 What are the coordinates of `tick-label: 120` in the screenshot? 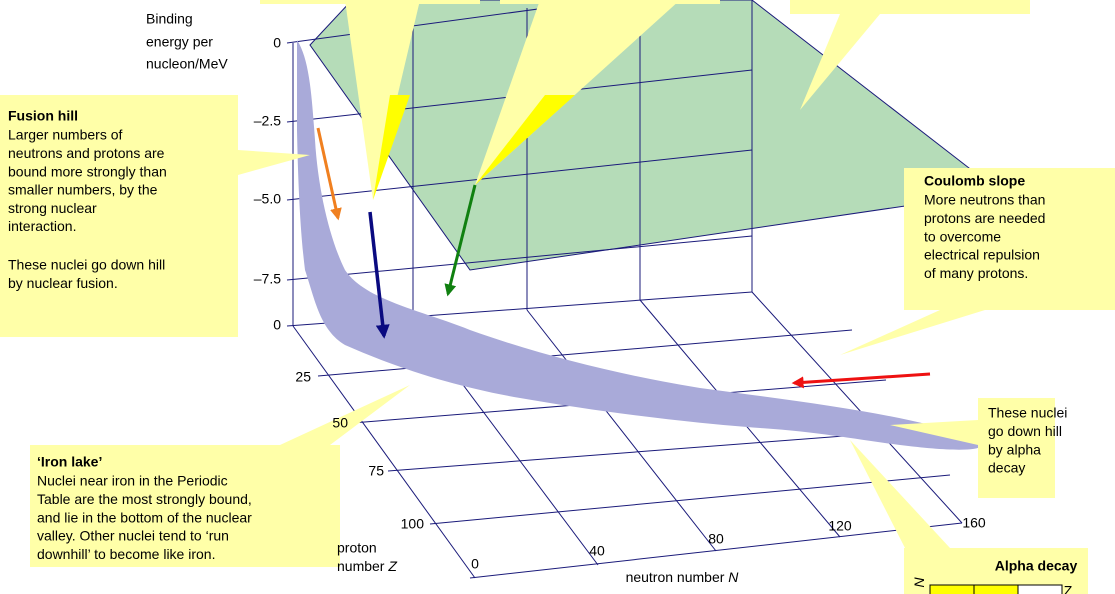 It's located at (840, 526).